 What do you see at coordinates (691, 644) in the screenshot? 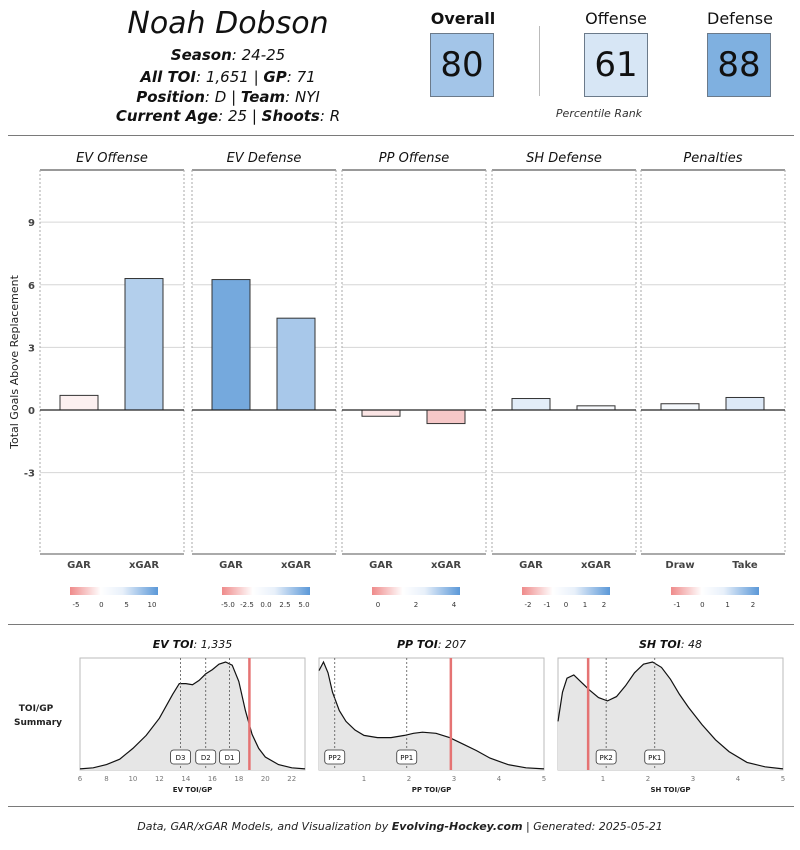
I see `toi-title-value: : 48` at bounding box center [691, 644].